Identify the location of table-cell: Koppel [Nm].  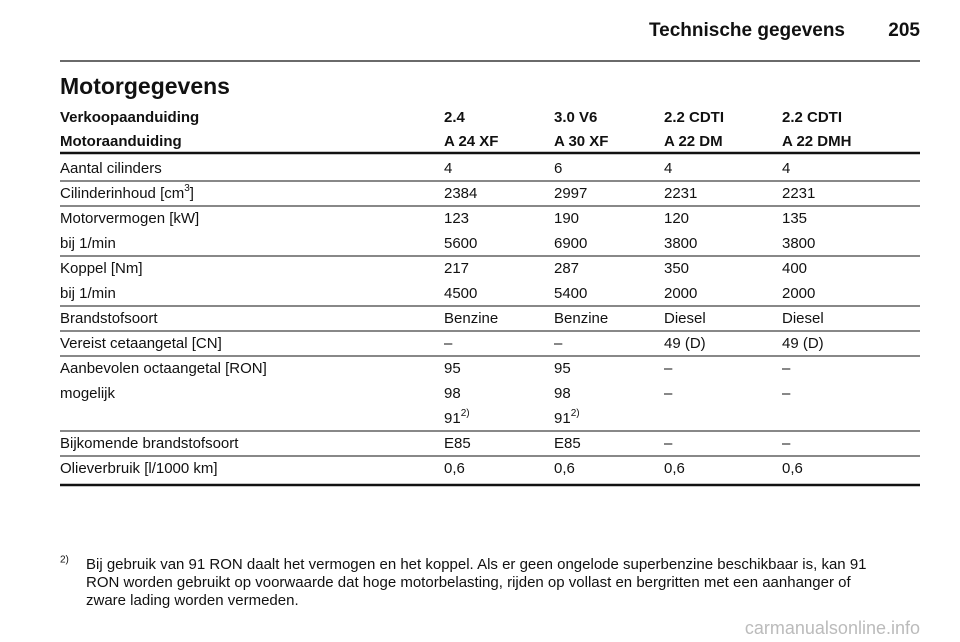
(101, 268).